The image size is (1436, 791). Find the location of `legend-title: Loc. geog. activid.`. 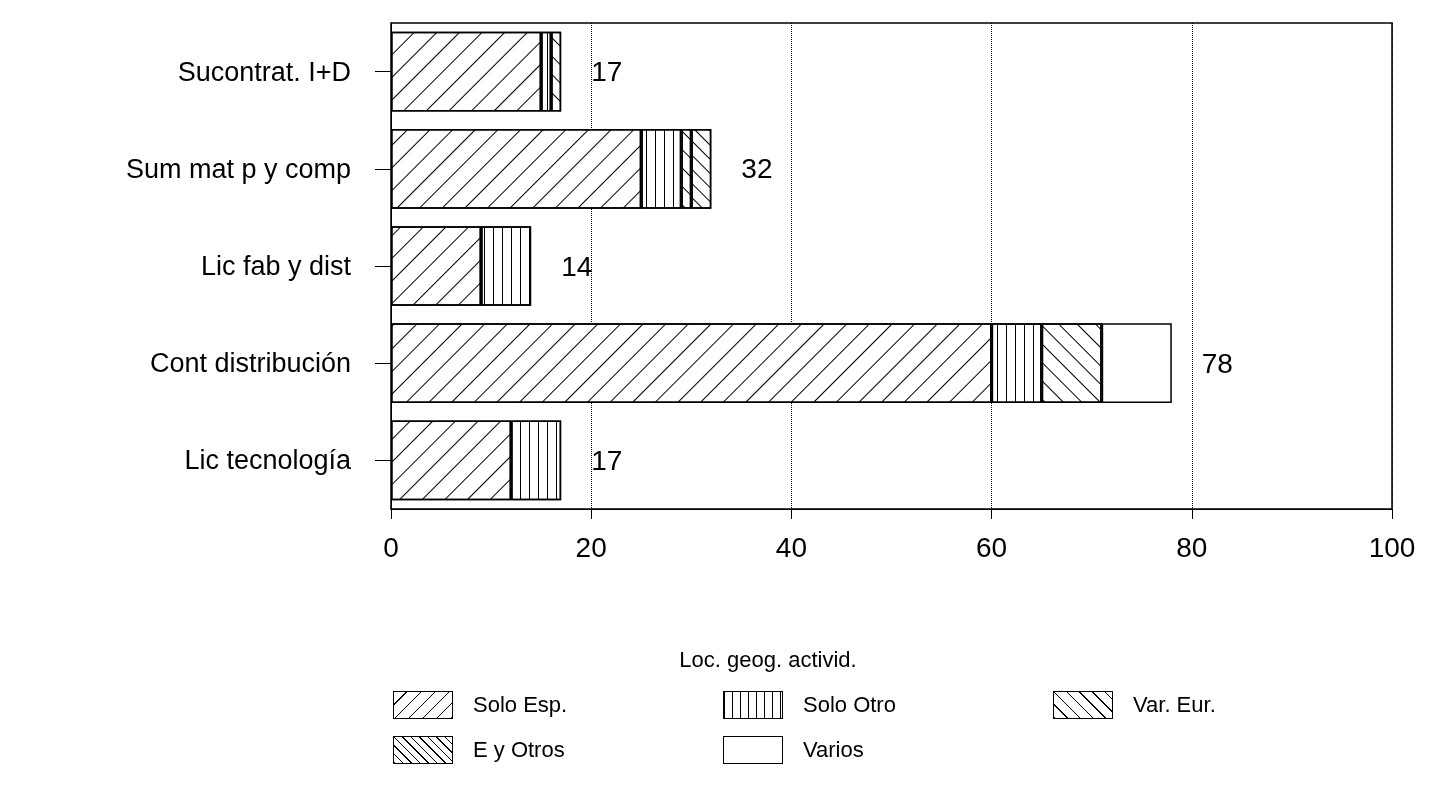

legend-title: Loc. geog. activid. is located at coordinates (768, 659).